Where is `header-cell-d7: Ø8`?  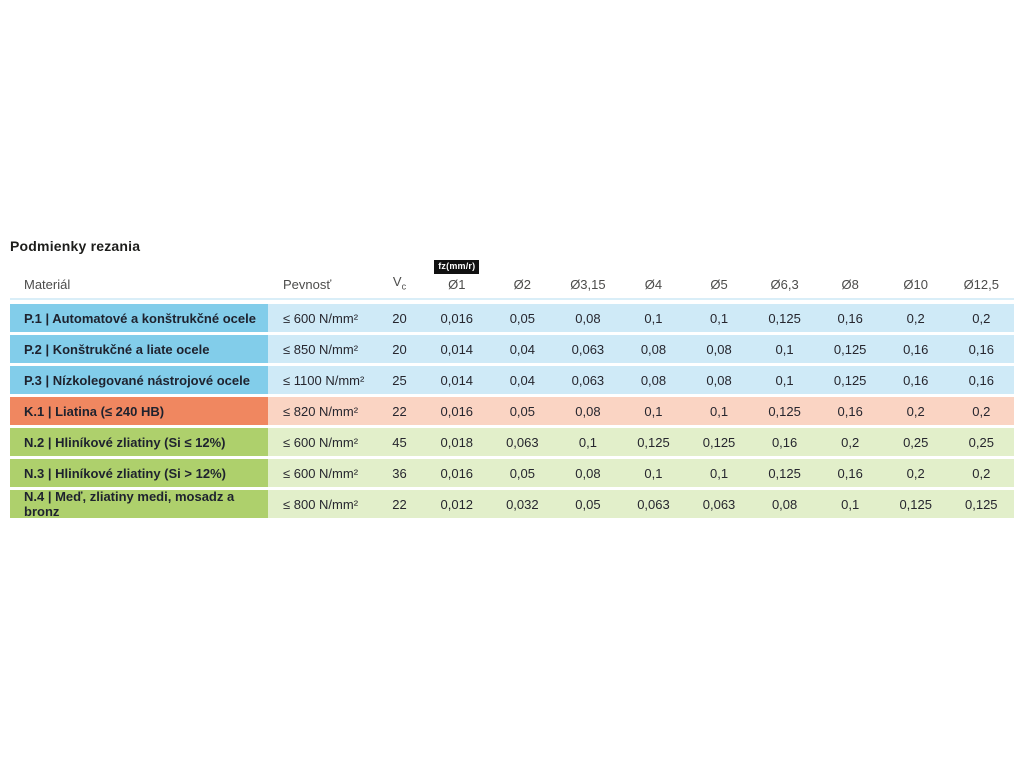 header-cell-d7: Ø8 is located at coordinates (850, 284).